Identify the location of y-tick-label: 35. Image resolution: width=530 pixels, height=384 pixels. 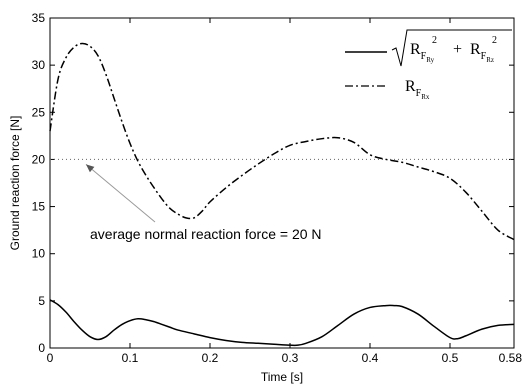
(39, 18).